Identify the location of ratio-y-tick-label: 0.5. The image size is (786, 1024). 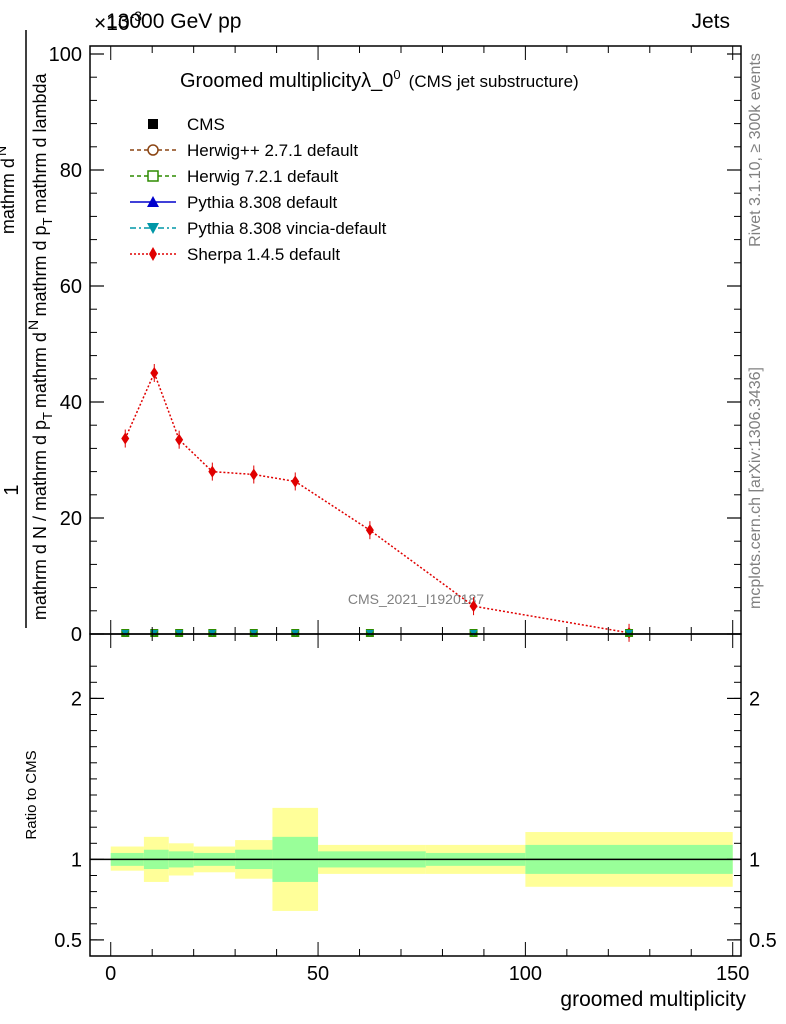
(68, 941).